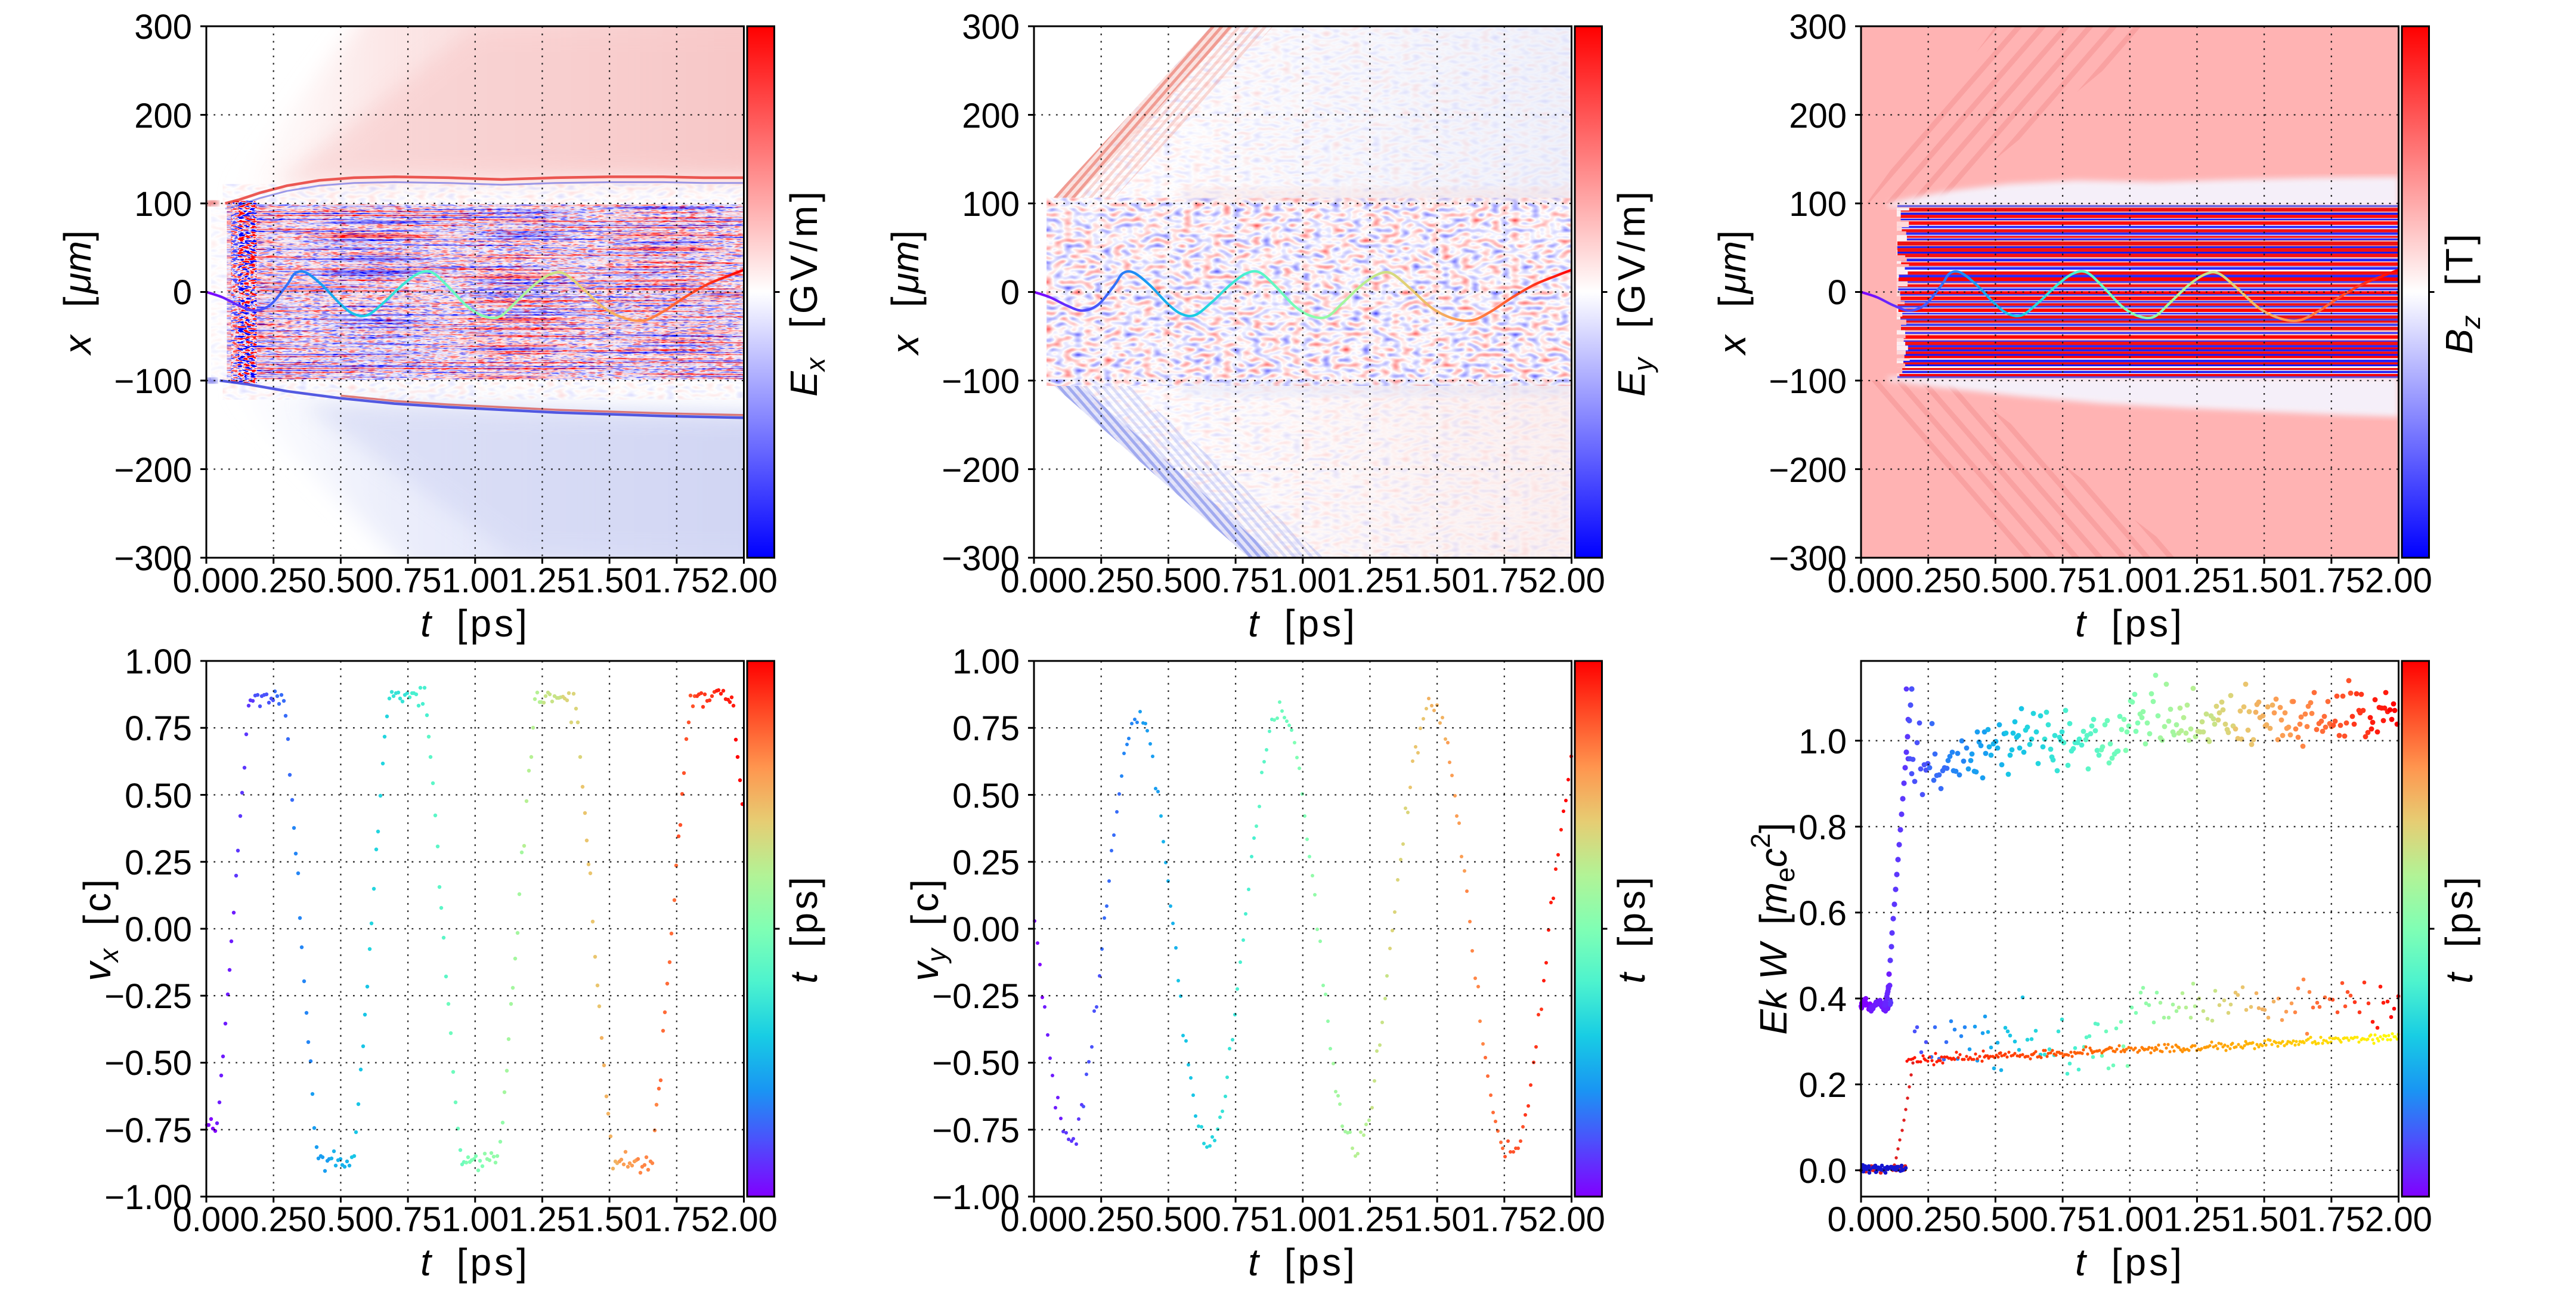 This screenshot has height=1298, width=2576. Describe the element at coordinates (100, 928) in the screenshot. I see `svg-text: vx [c]` at that location.